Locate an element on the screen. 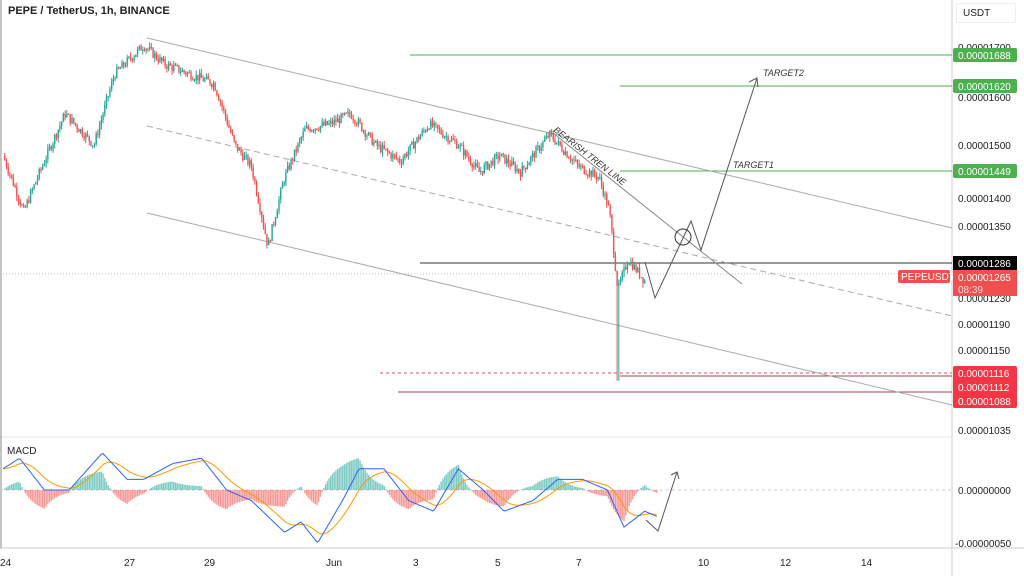 Image resolution: width=1024 pixels, height=576 pixels. tag-1265: 0.00001265 is located at coordinates (984, 278).